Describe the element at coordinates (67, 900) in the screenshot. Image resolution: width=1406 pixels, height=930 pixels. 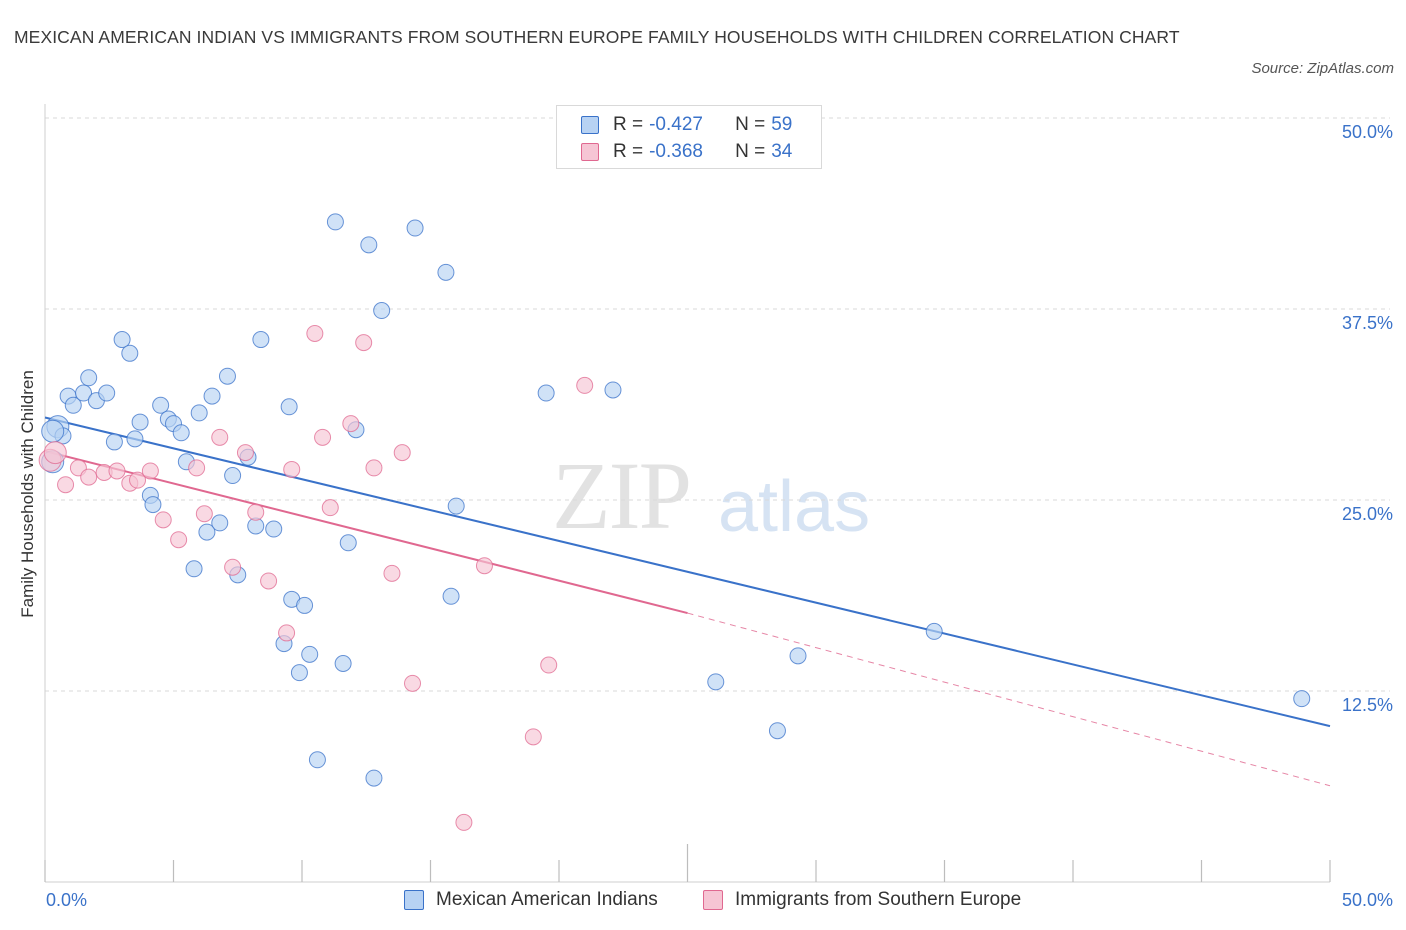
I see `x-tick-label: 0.0%` at that location.